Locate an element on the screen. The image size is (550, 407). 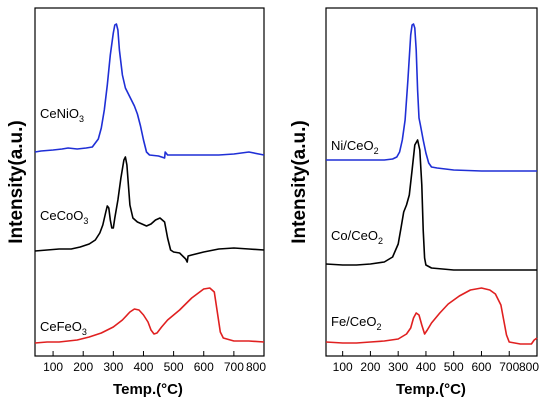
left-y-axis-title: Intensity(a.u.) is located at coordinates (16, 182).